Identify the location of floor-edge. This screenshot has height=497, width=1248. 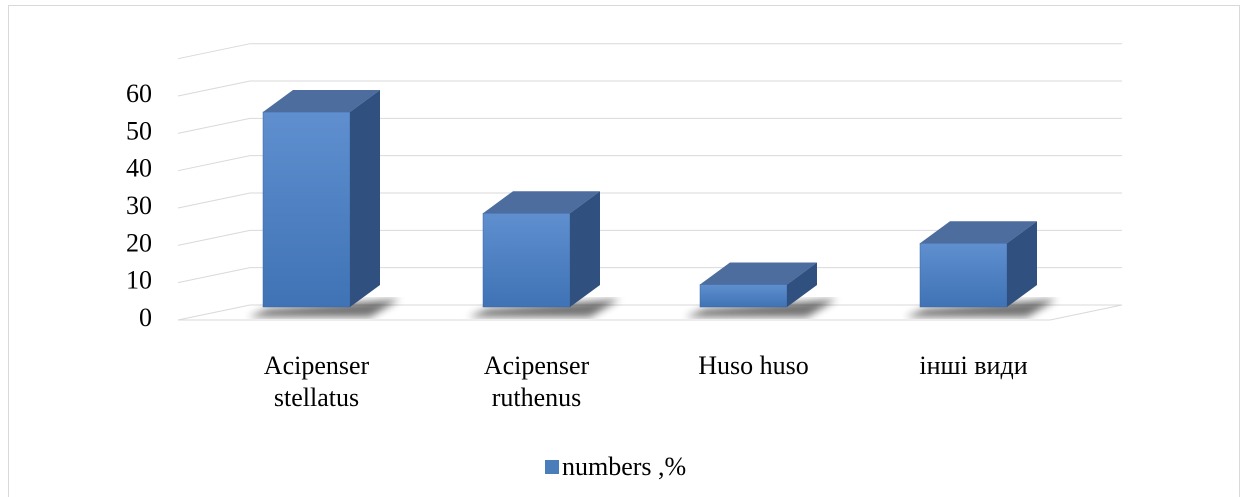
(1086, 312).